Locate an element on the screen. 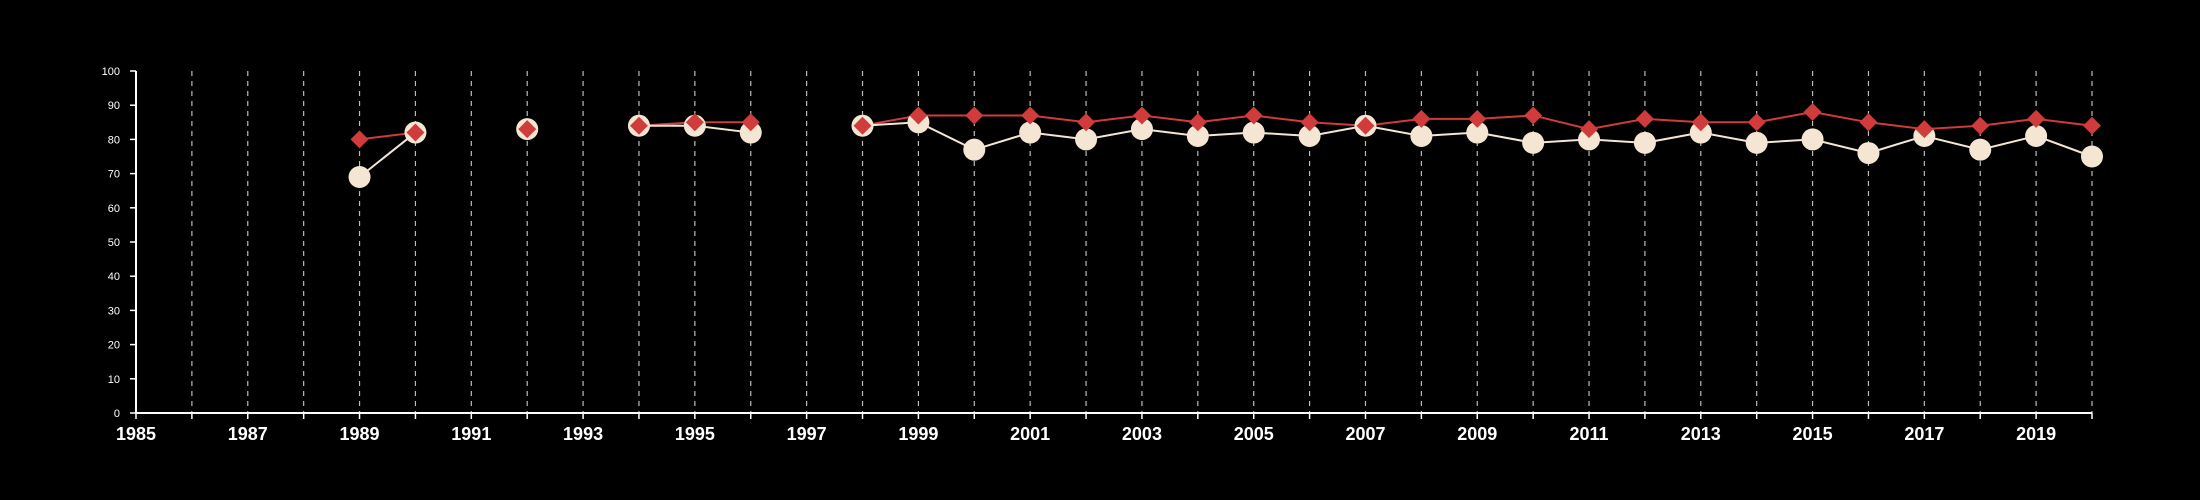 The height and width of the screenshot is (500, 2200). y-tick-label: 40 is located at coordinates (114, 277).